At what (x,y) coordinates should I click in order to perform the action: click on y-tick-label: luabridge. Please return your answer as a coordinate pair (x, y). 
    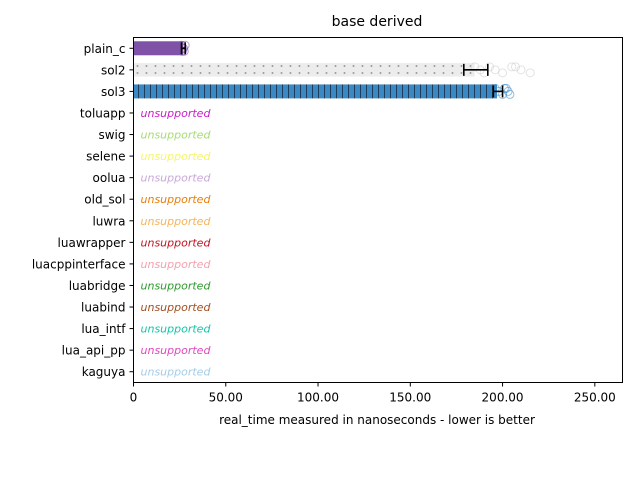
    Looking at the image, I should click on (97, 286).